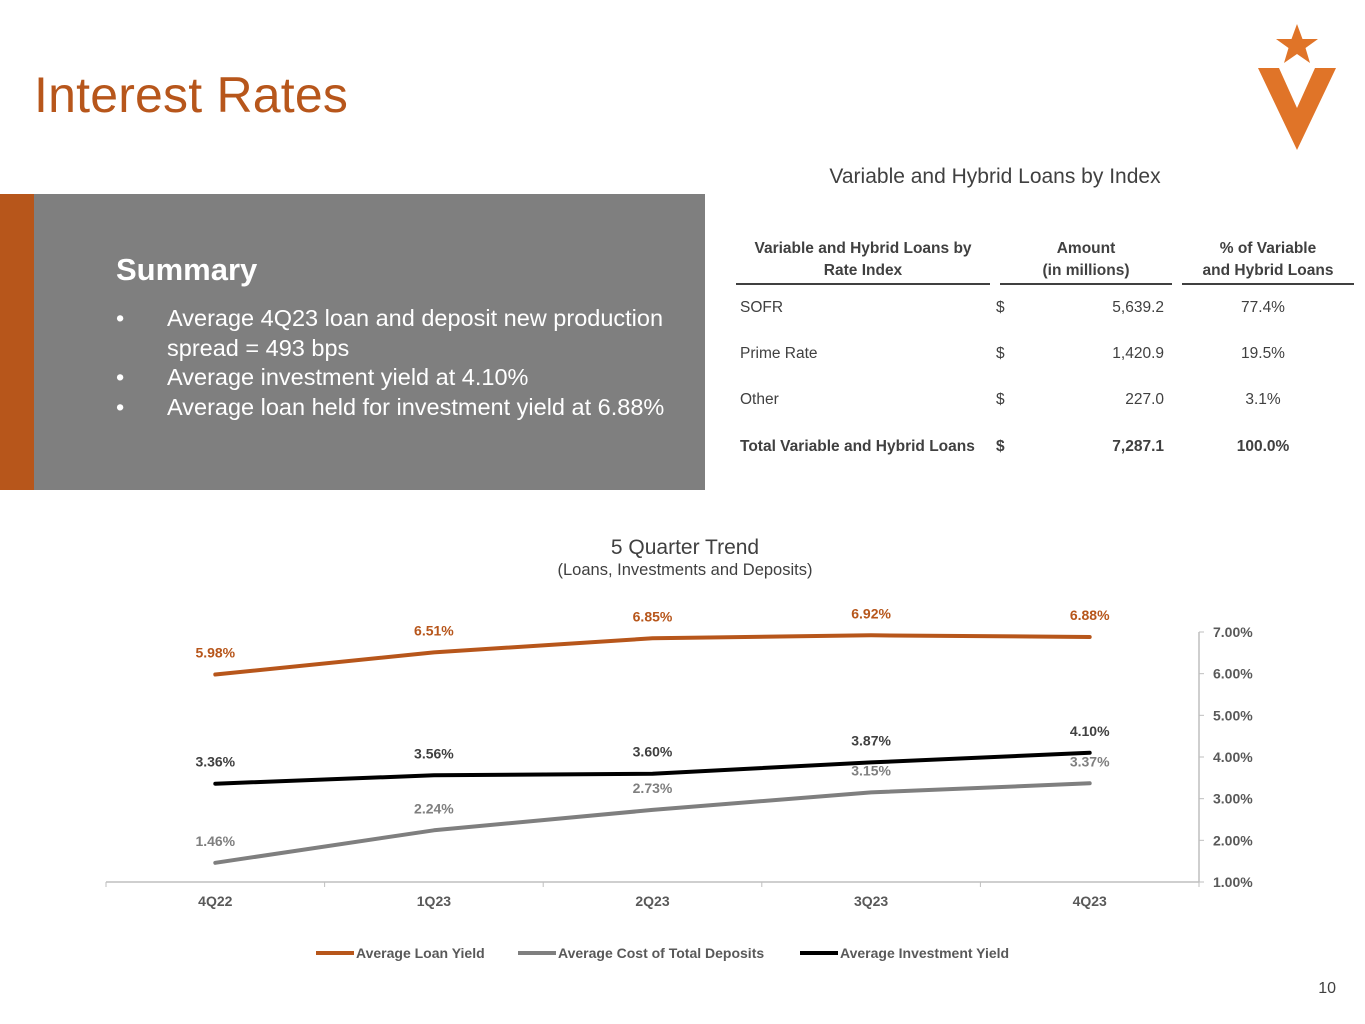 The height and width of the screenshot is (1024, 1365). Describe the element at coordinates (1233, 715) in the screenshot. I see `y-tick-label: 5.00%` at that location.